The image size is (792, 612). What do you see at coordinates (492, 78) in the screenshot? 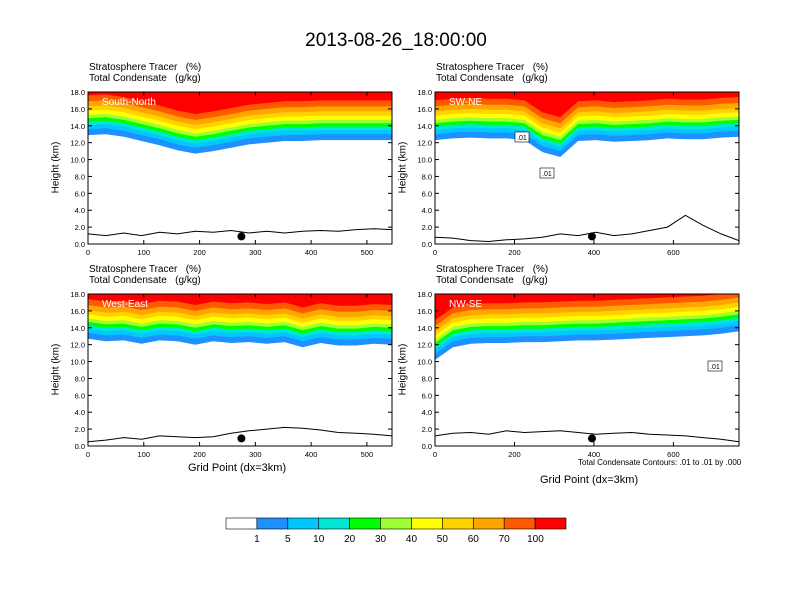
I see `panel2-condensate-label: Total Condensate (g/kg)` at bounding box center [492, 78].